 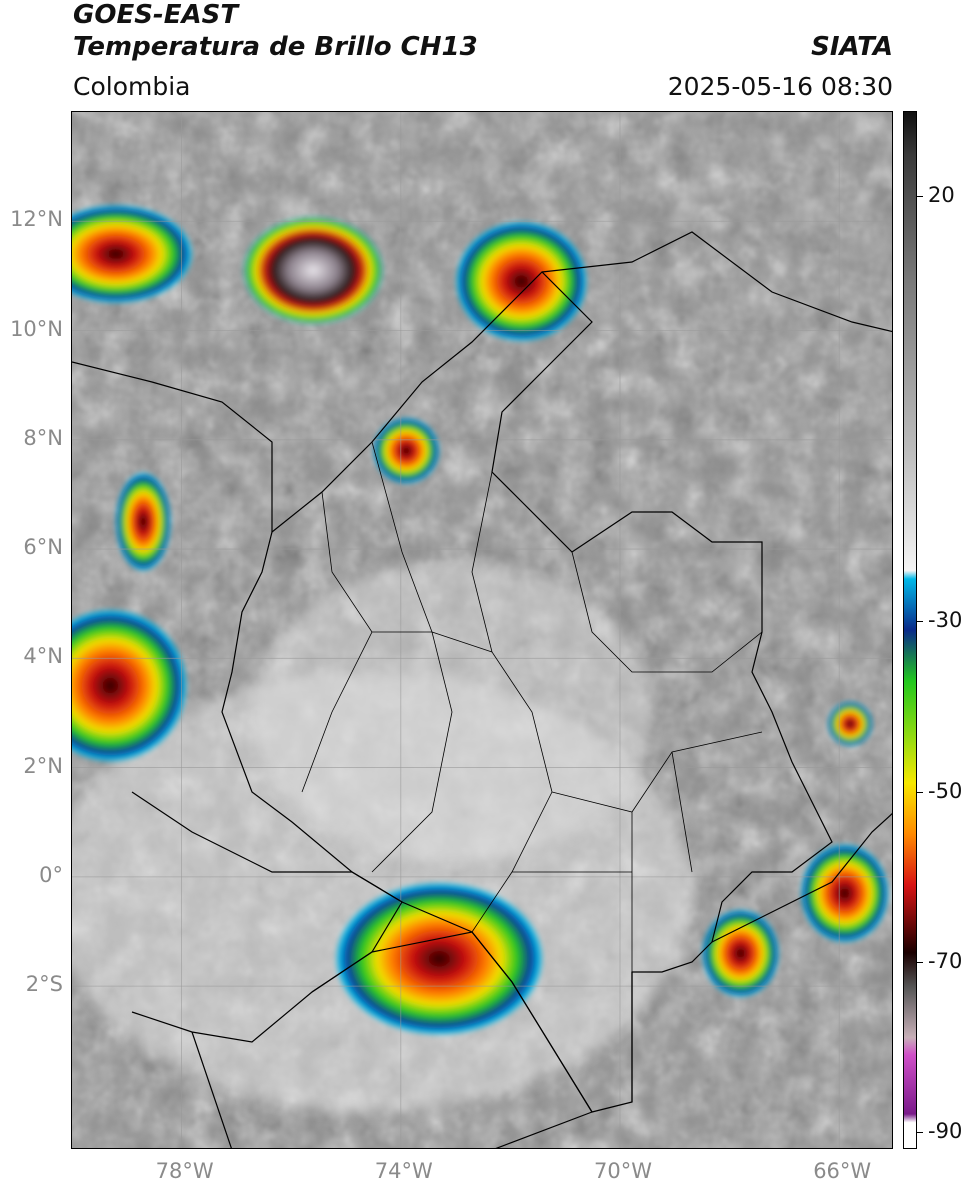 What do you see at coordinates (43, 765) in the screenshot?
I see `lat-tick-label: 2°N` at bounding box center [43, 765].